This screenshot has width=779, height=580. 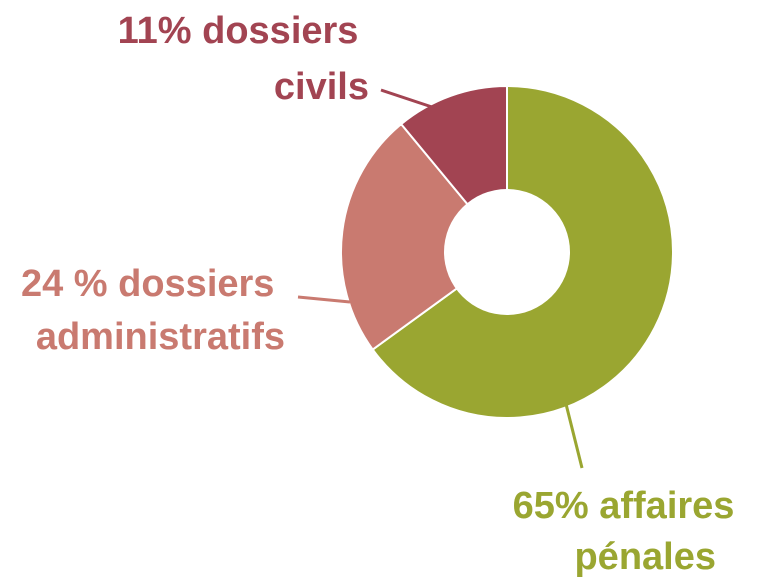 I want to click on label-civil: 11% dossiers civils, so click(x=243, y=59).